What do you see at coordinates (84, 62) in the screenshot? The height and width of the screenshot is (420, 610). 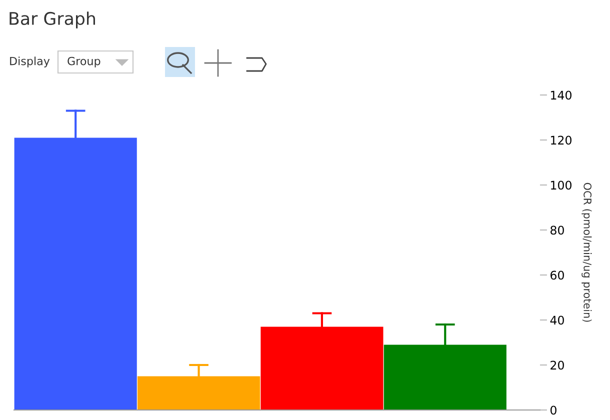 I see `text: Group` at bounding box center [84, 62].